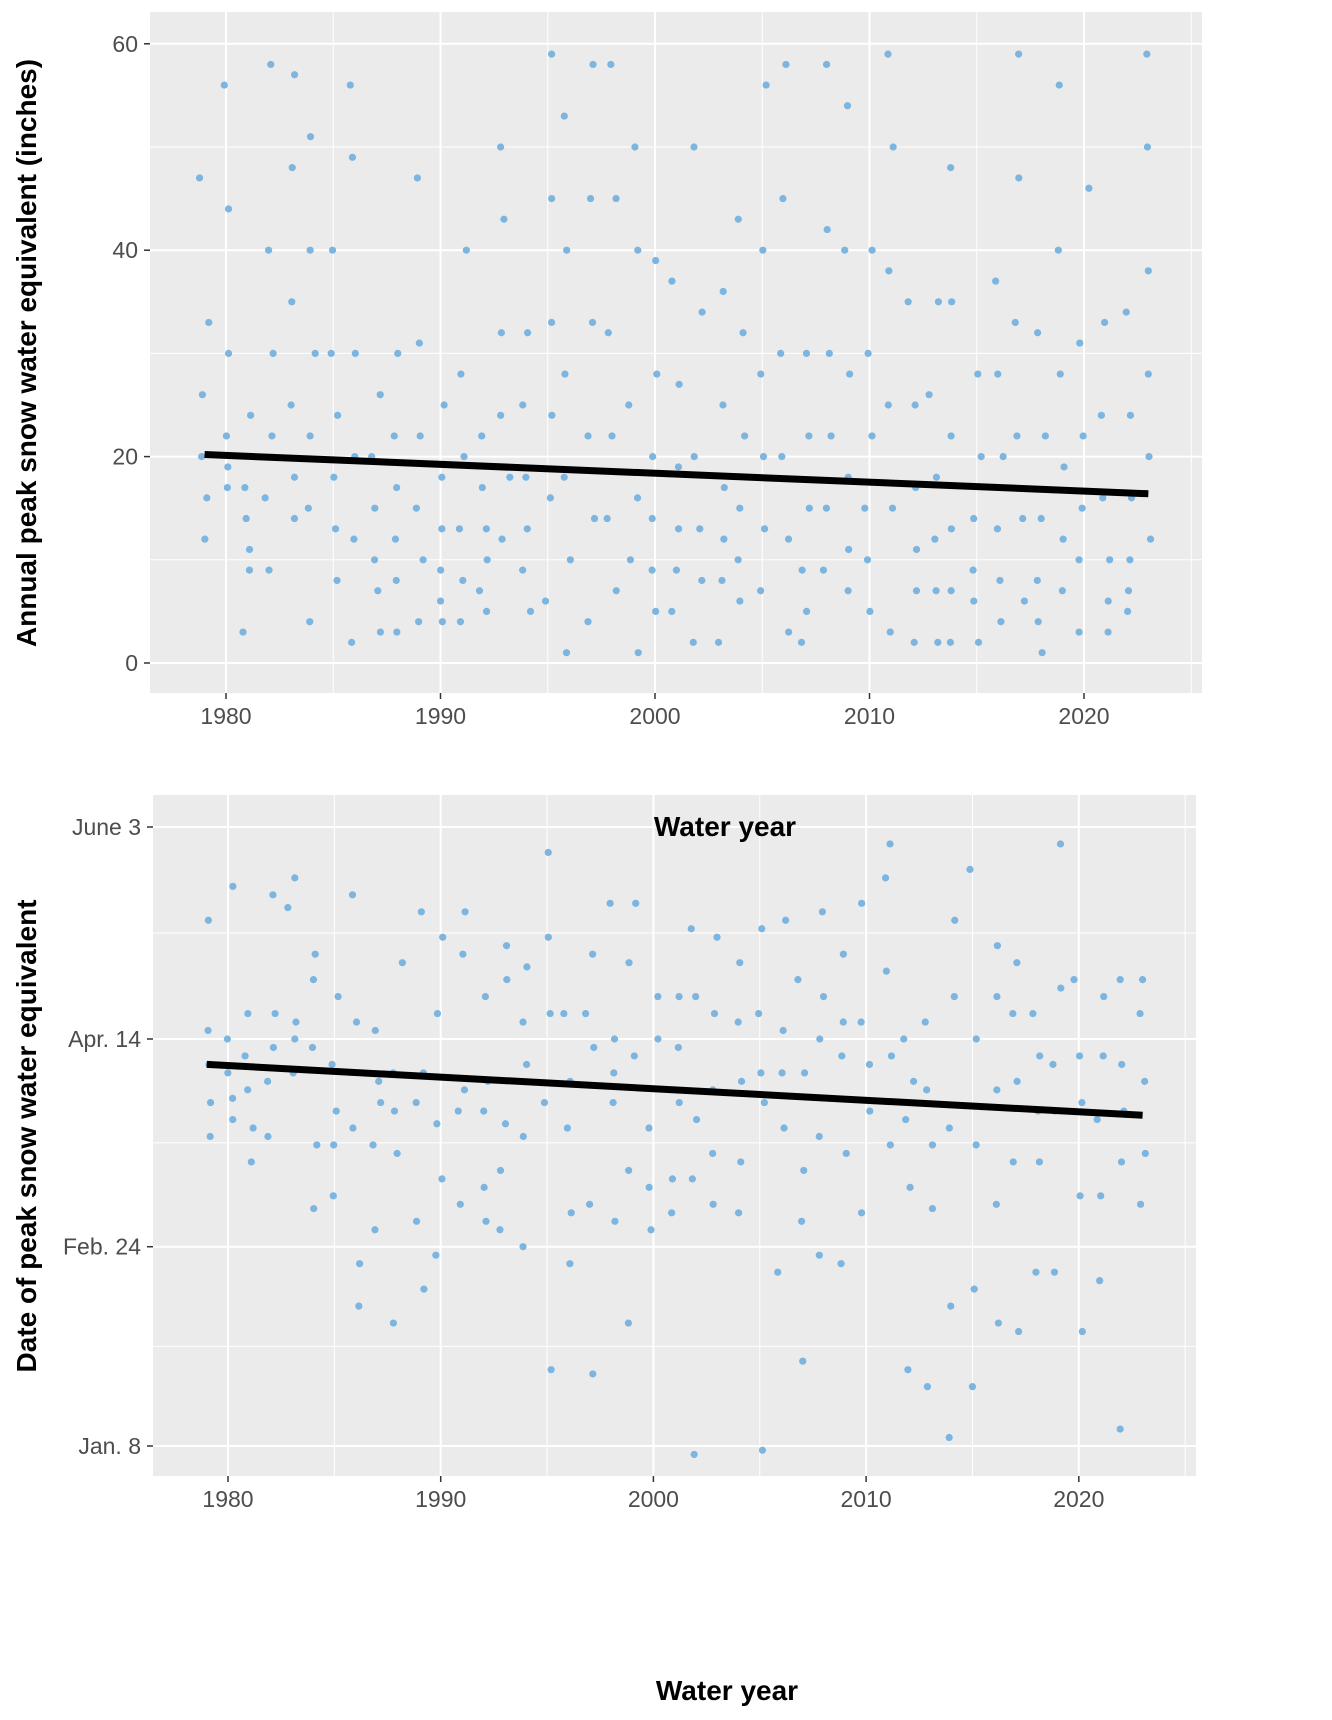 The image size is (1332, 1720). I want to click on y-tick-label: June 3, so click(106, 827).